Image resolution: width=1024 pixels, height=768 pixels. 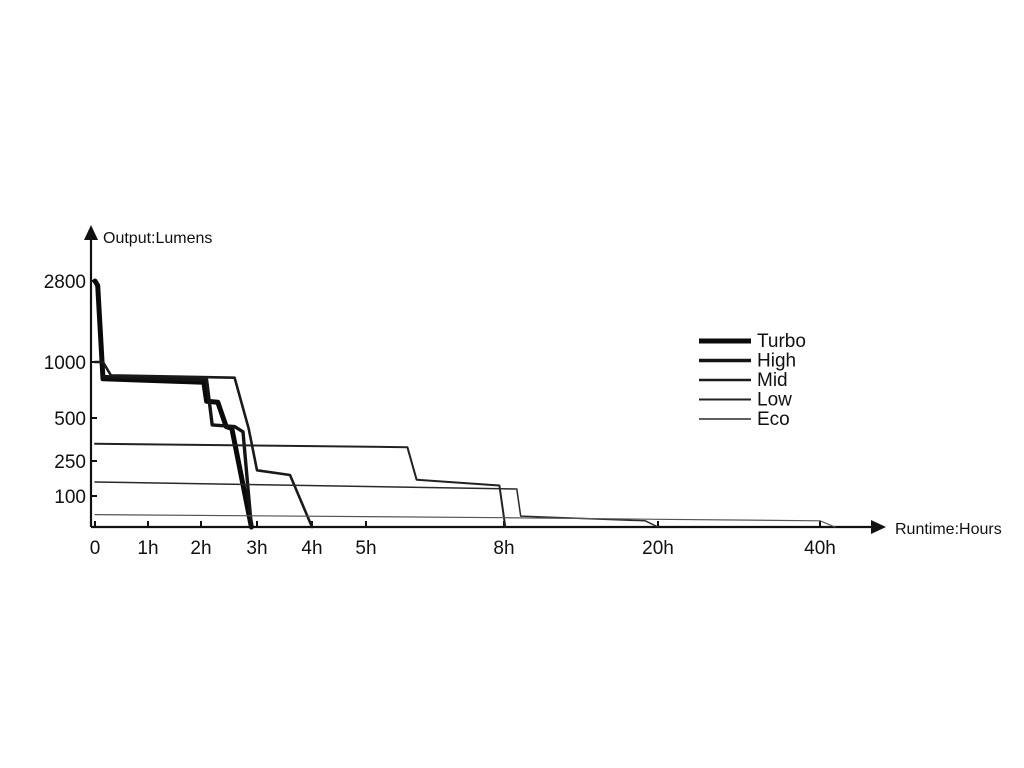 What do you see at coordinates (365, 548) in the screenshot?
I see `x-tick-label: 5h` at bounding box center [365, 548].